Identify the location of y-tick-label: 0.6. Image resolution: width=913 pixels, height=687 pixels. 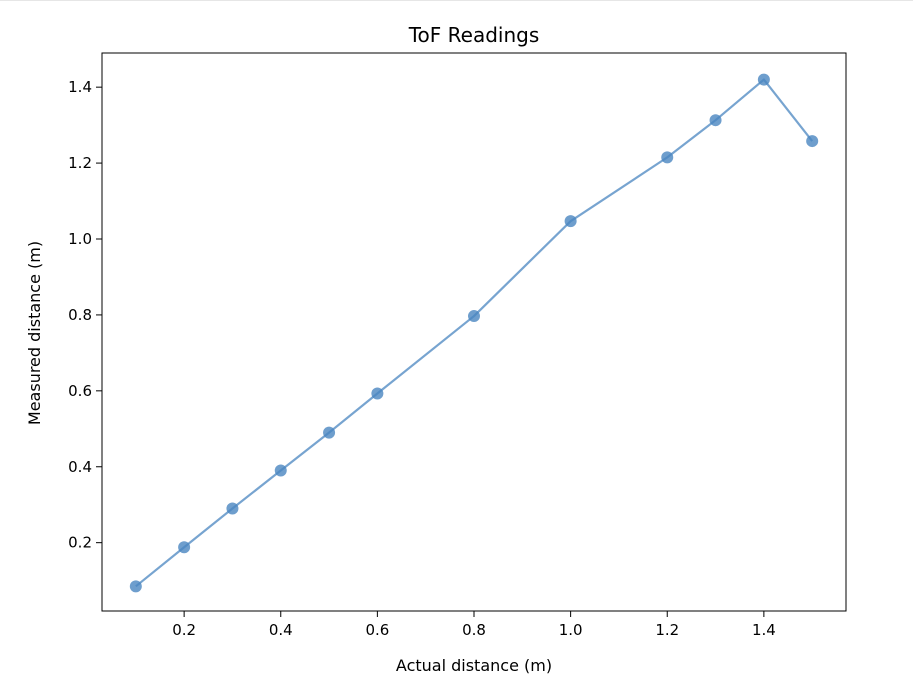
(80, 391).